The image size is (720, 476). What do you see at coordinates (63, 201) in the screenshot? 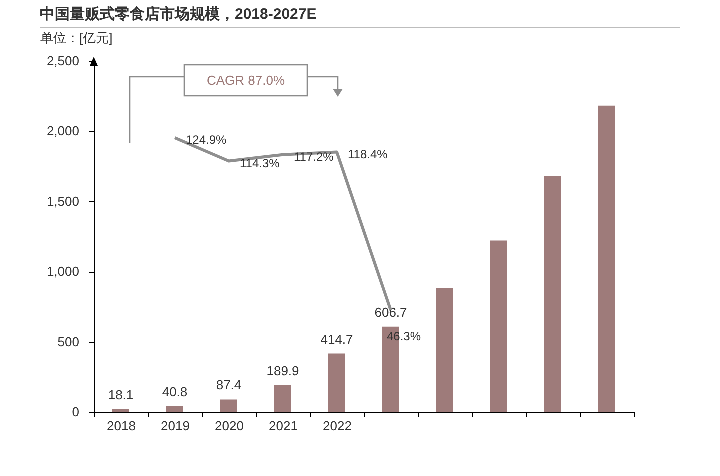
I see `y-tick-label: 1,500` at bounding box center [63, 201].